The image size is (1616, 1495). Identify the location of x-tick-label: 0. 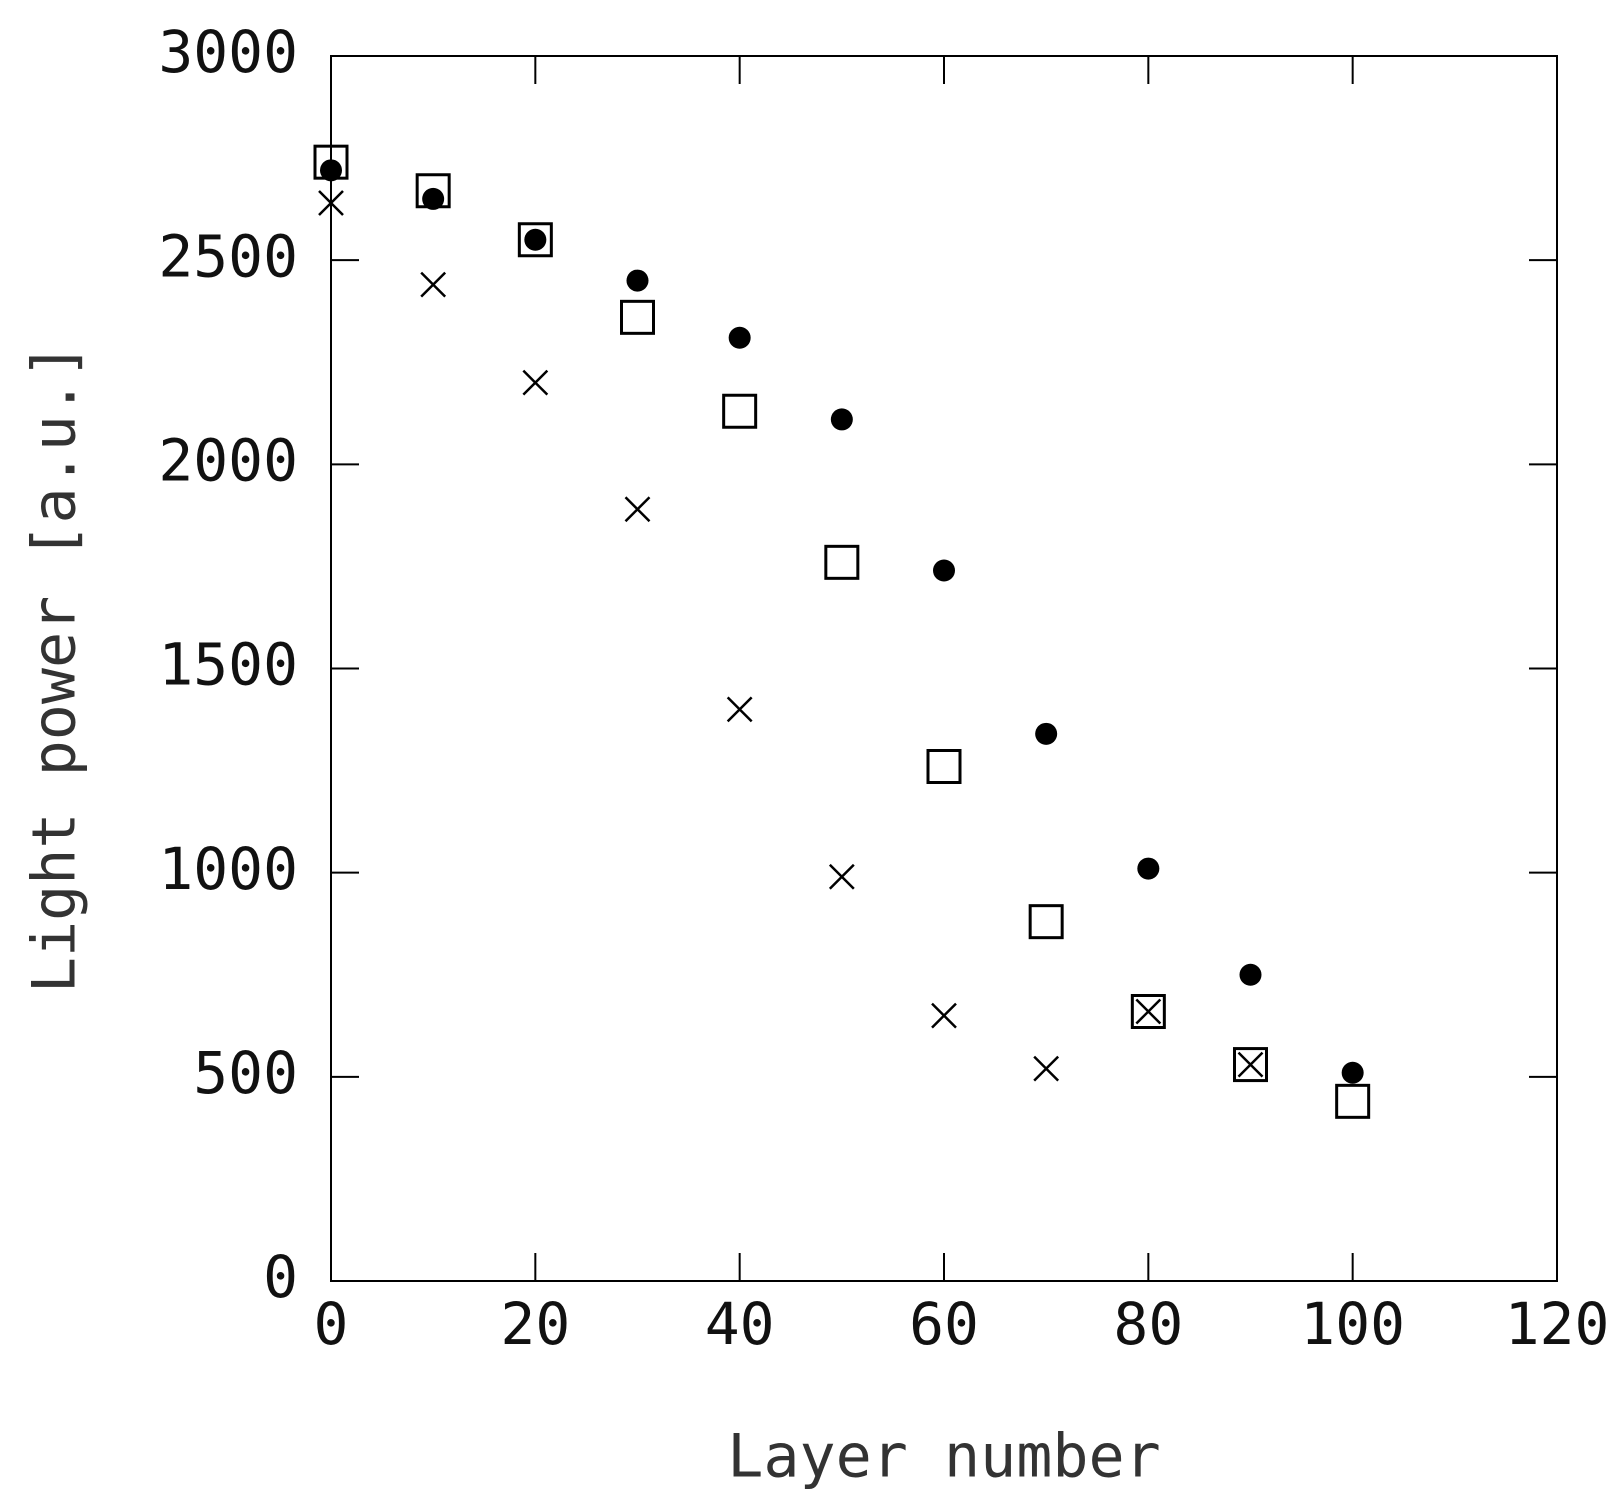
(331, 1324).